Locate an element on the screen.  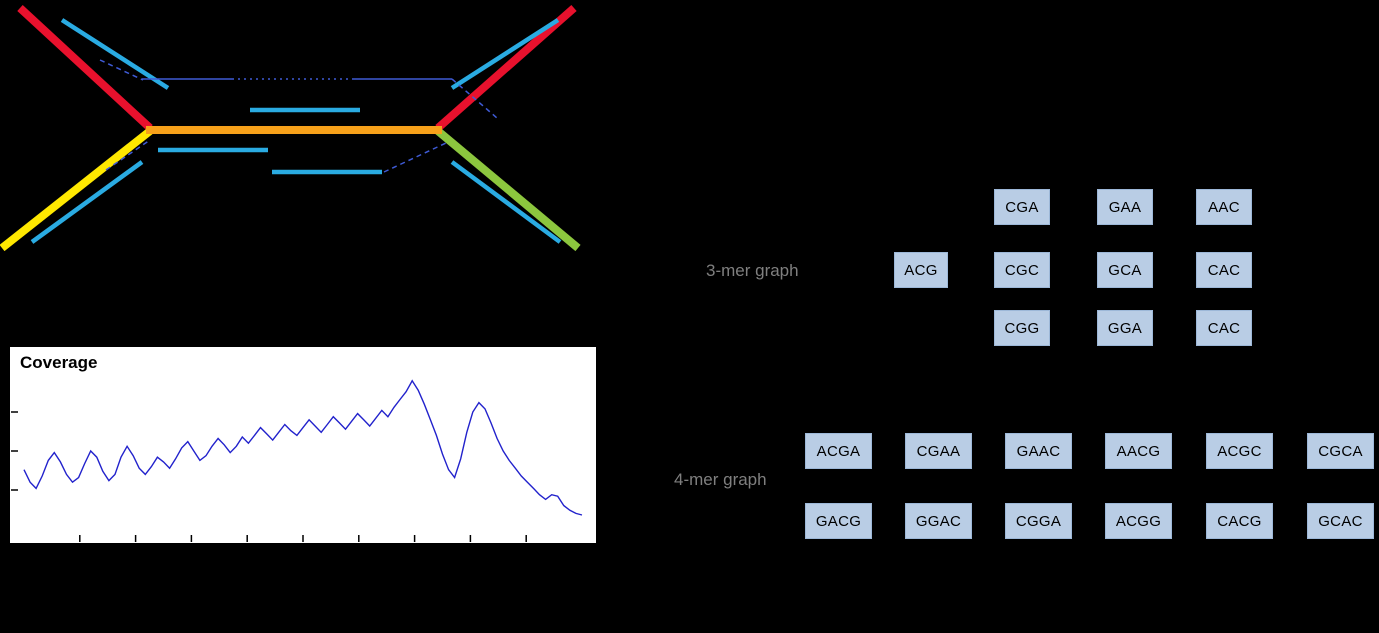
kmer4-node: CGAA is located at coordinates (938, 451).